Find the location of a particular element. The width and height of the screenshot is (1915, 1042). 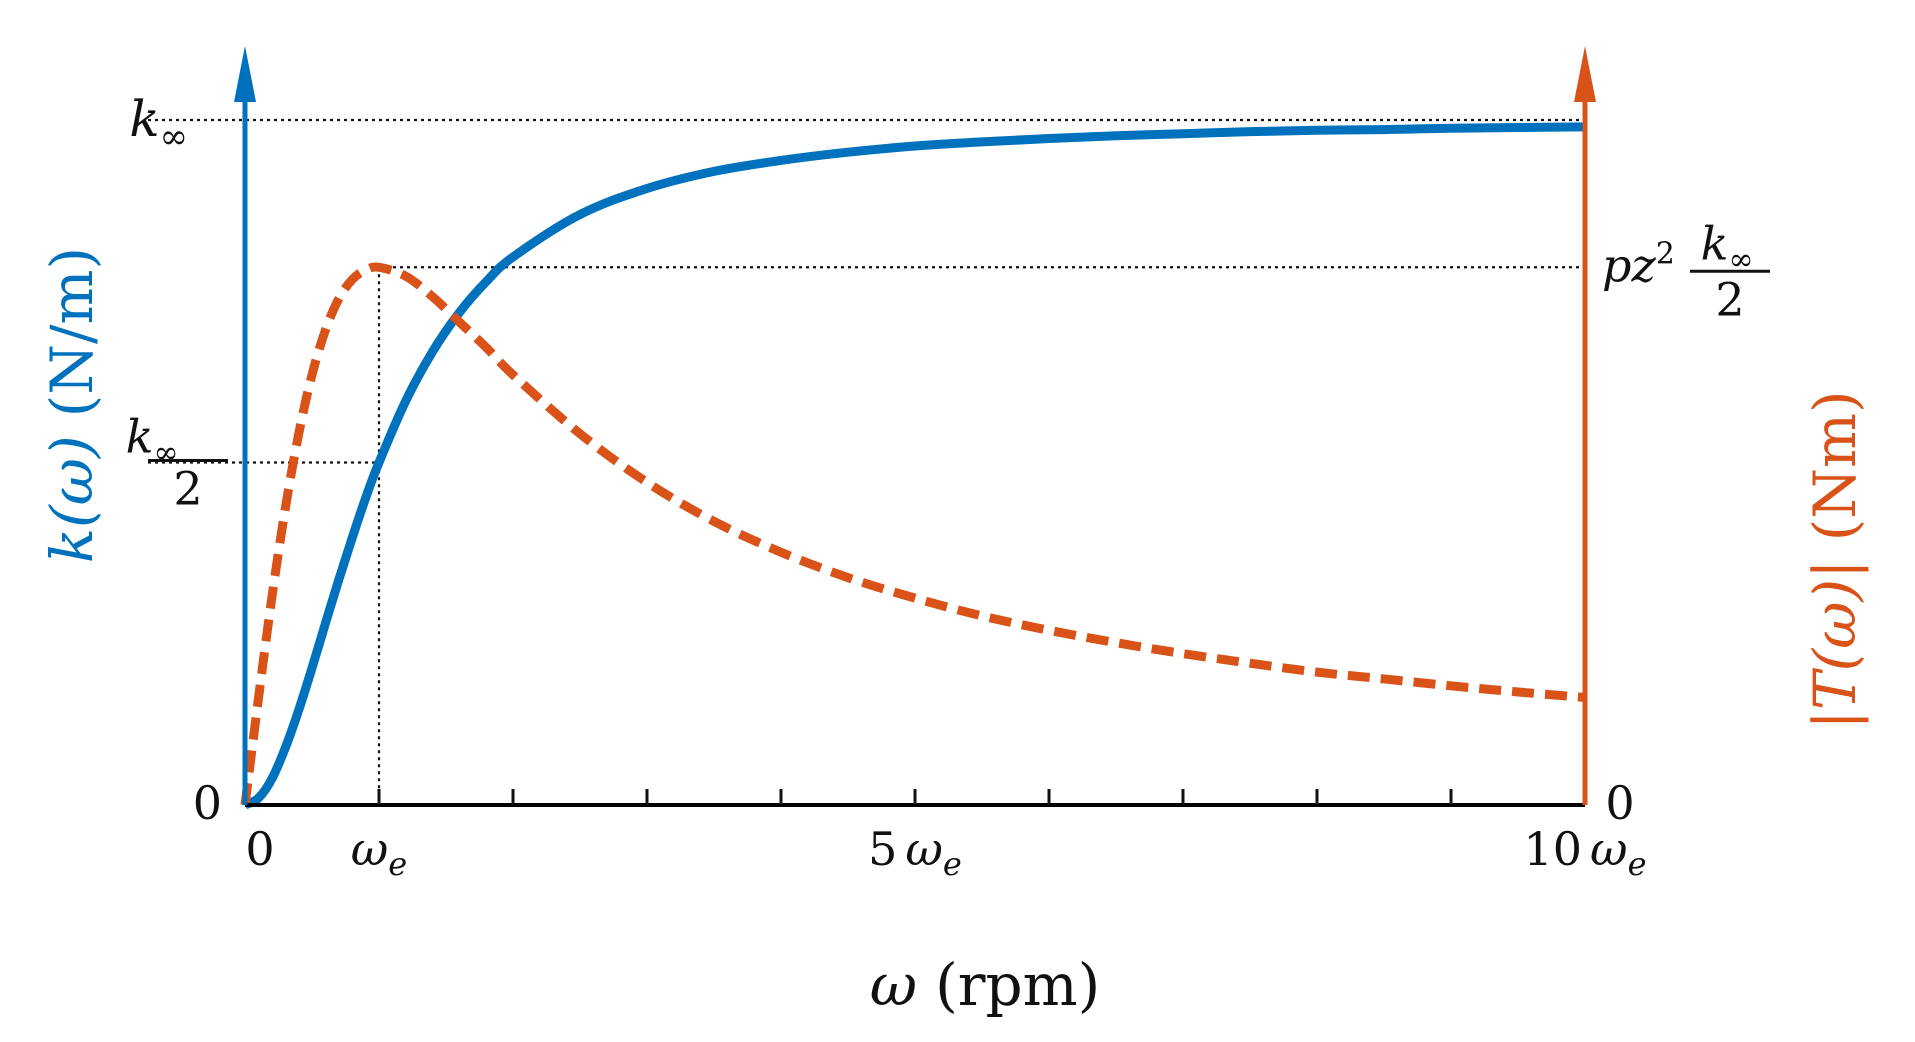

right-tick-label-zero: 0 is located at coordinates (1619, 803).